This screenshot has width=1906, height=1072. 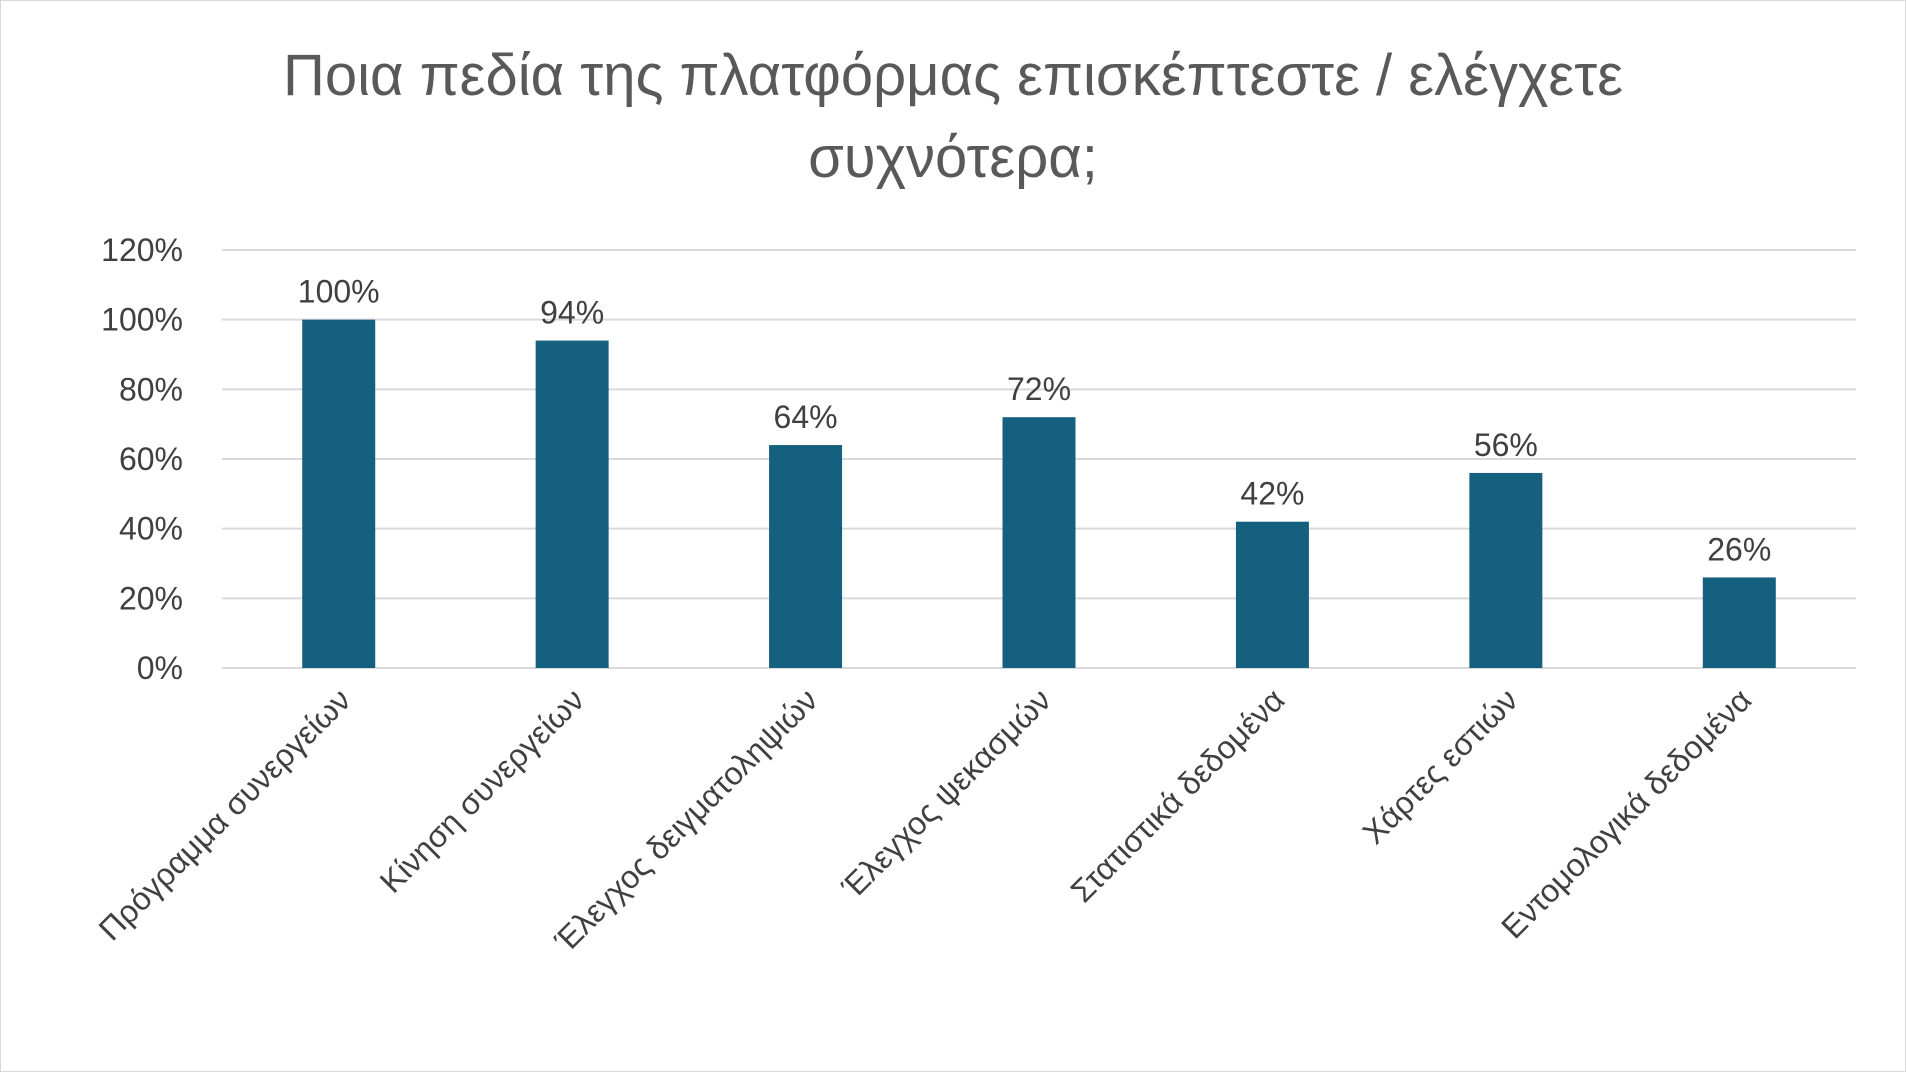 What do you see at coordinates (1178, 795) in the screenshot?
I see `x-tick-label: Στατιστικά δεδομένα` at bounding box center [1178, 795].